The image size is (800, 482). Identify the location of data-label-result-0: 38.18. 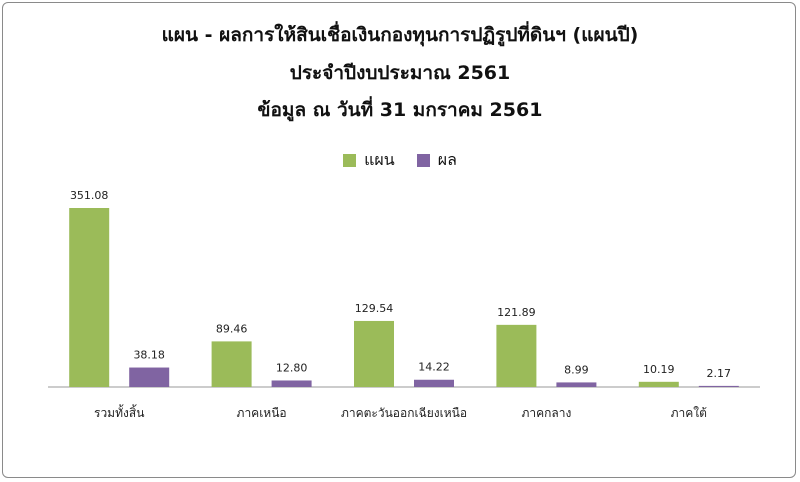
(149, 355).